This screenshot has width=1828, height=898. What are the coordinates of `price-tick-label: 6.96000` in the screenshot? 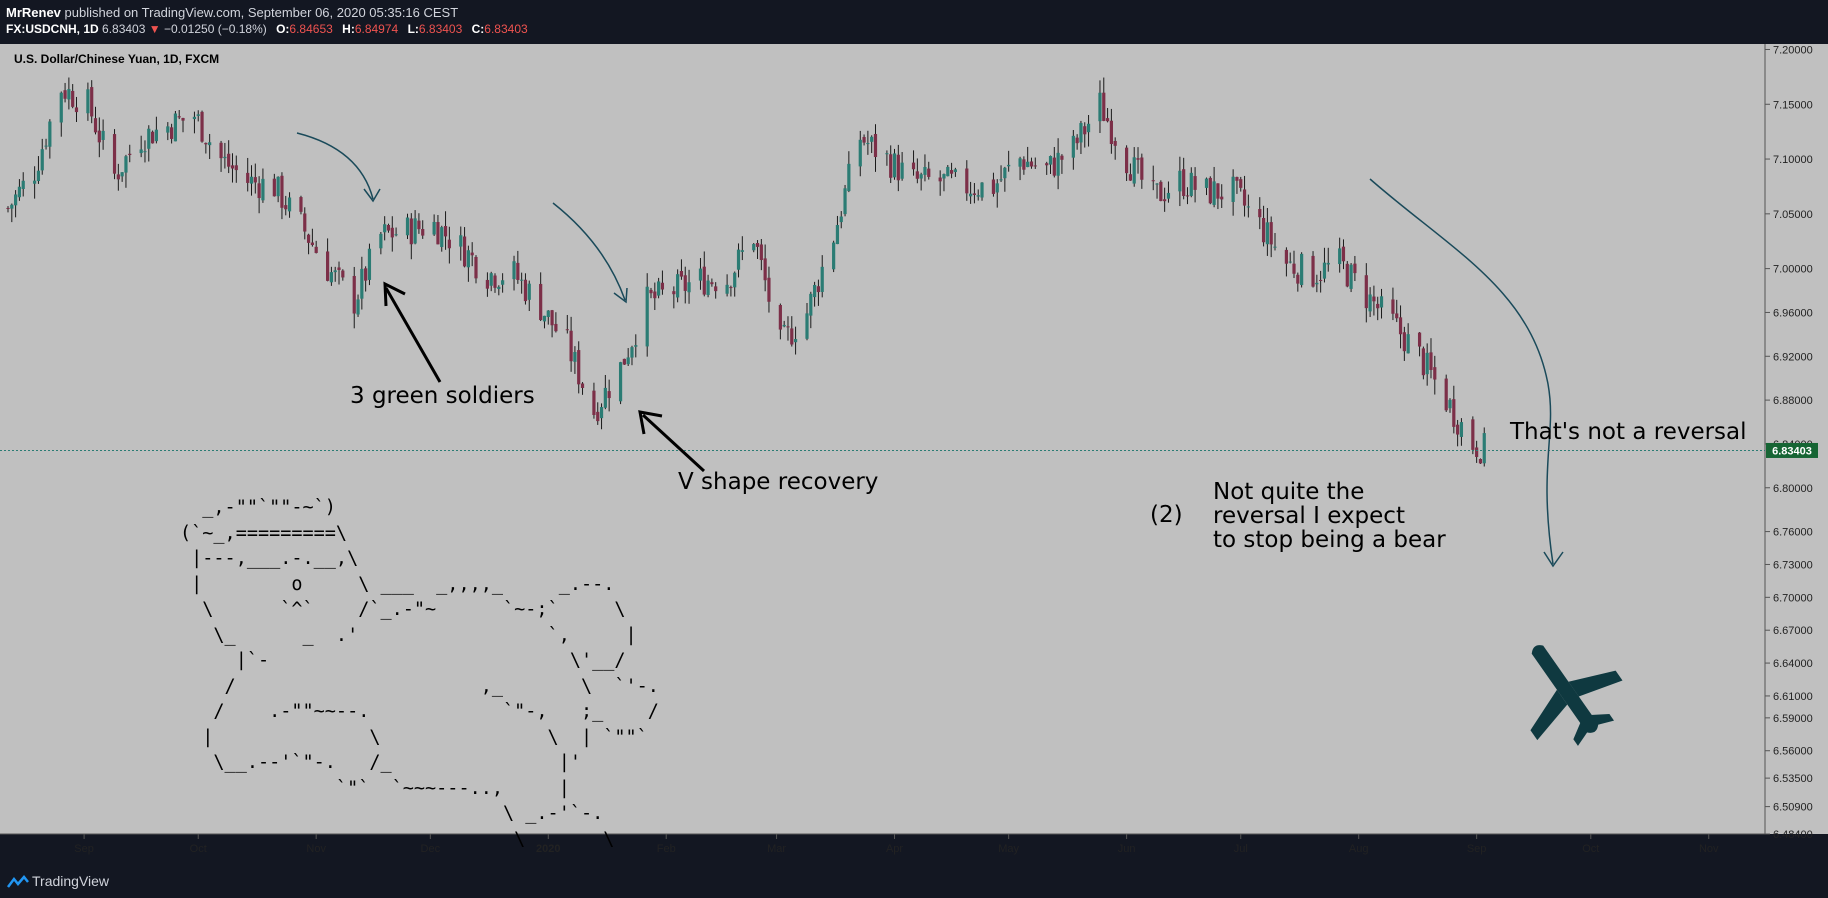 It's located at (1793, 313).